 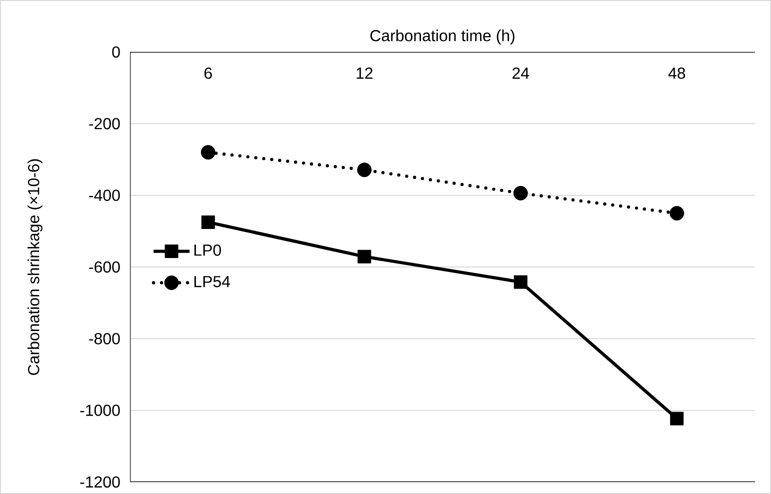 What do you see at coordinates (100, 482) in the screenshot?
I see `y-tick-label: -1200` at bounding box center [100, 482].